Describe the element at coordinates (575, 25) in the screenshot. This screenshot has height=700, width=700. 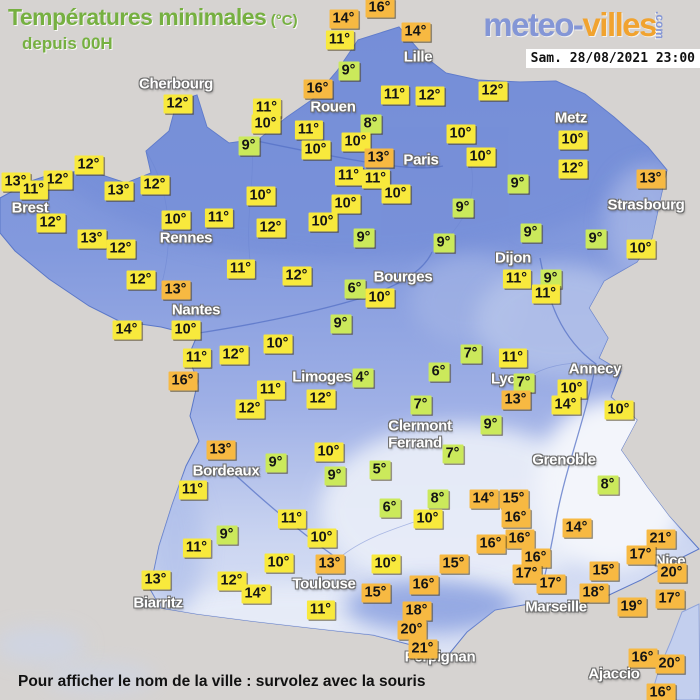
I see `meteo-villes-logo: meteo-villes .com` at that location.